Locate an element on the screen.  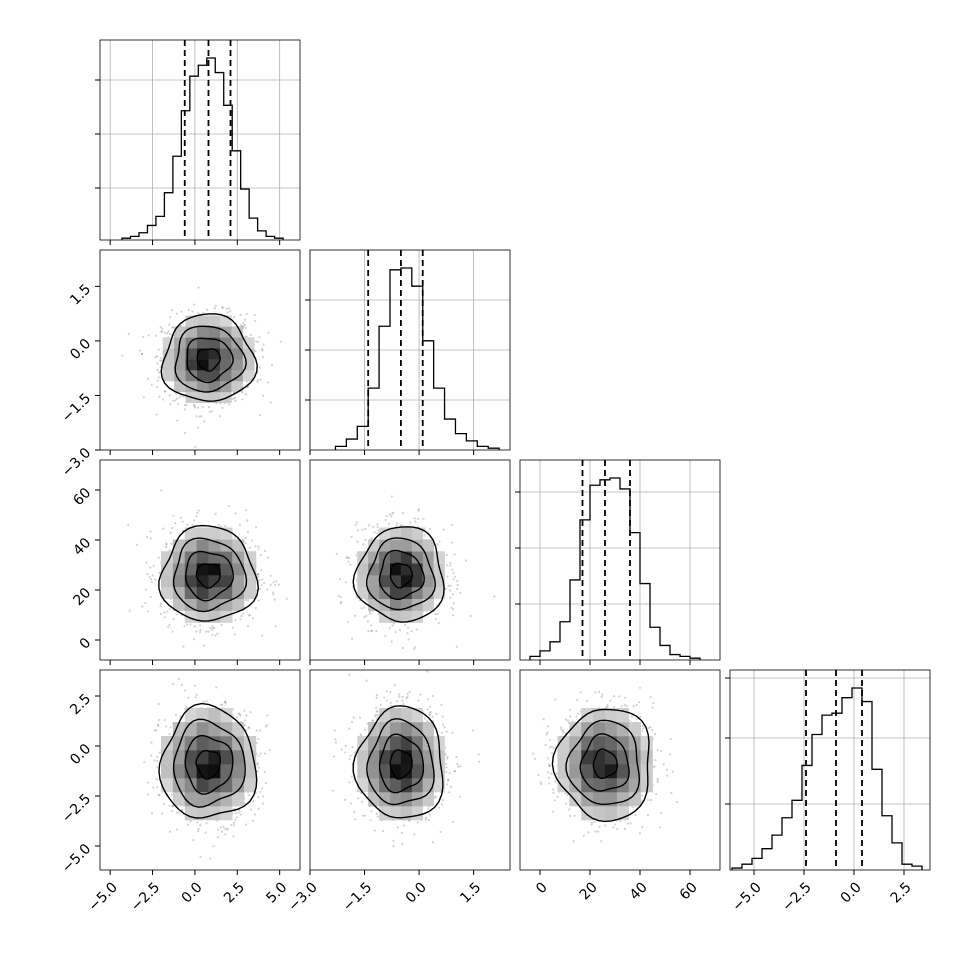
x-tick-label-p1: −1.5 is located at coordinates (357, 896).